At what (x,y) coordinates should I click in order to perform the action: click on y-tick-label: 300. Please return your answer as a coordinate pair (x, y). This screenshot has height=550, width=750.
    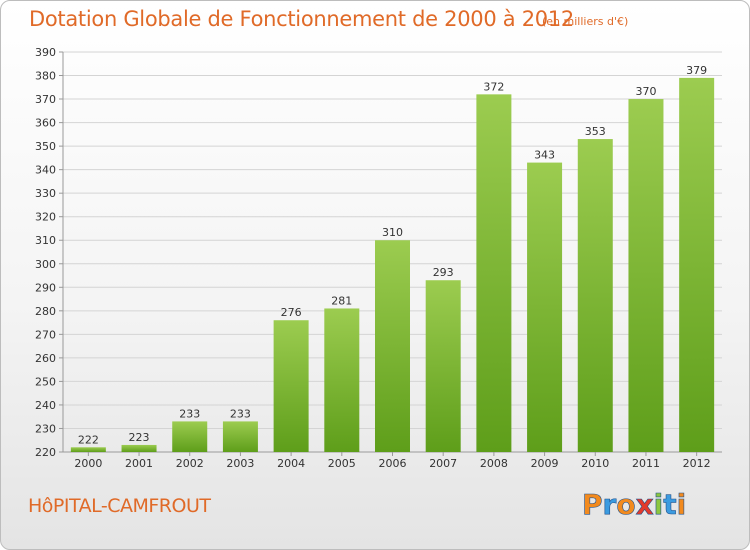
    Looking at the image, I should click on (45, 264).